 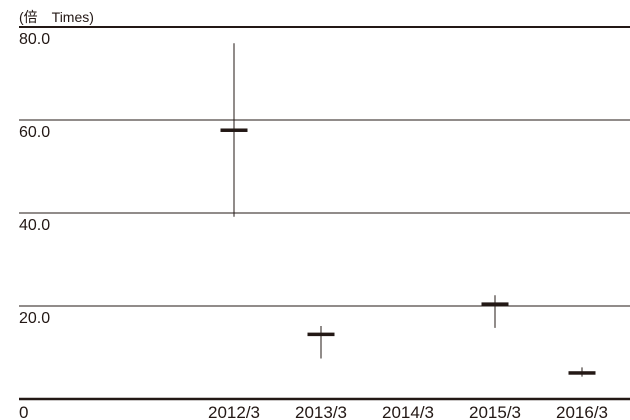 I want to click on y-tick-labels: 80.0 60.0 40.0 20.0, so click(x=34, y=179).